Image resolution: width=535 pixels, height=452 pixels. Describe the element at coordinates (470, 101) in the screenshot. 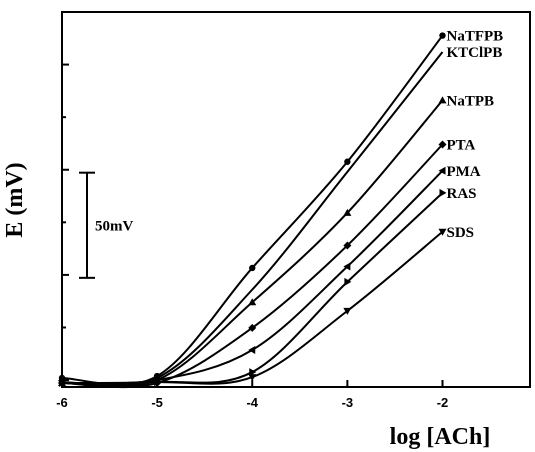

I see `series-label: NaTPB` at that location.